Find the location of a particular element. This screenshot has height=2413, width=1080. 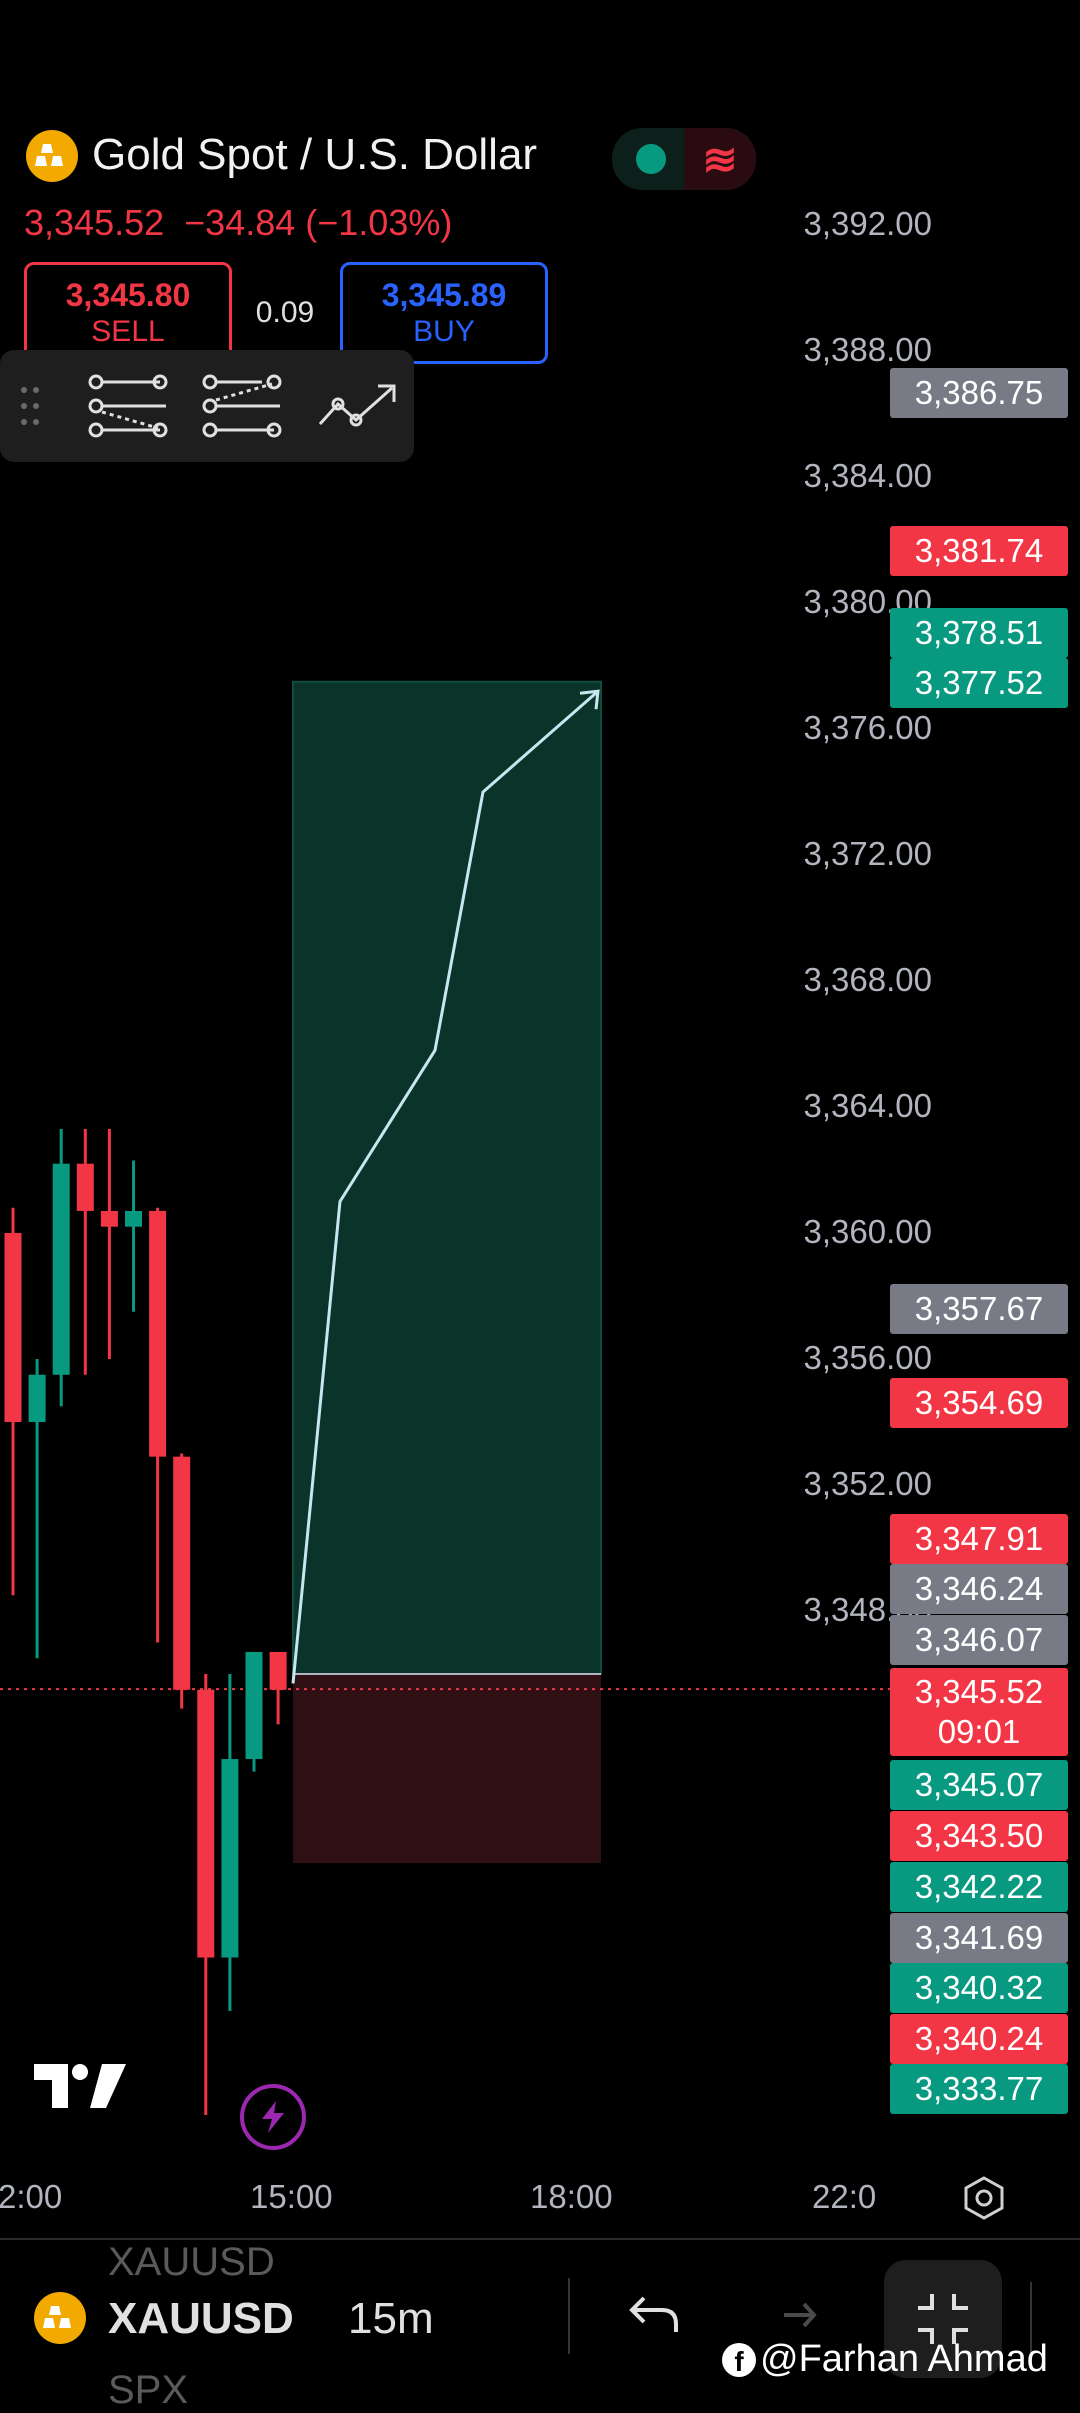

time-label: 22:0 is located at coordinates (844, 2196).